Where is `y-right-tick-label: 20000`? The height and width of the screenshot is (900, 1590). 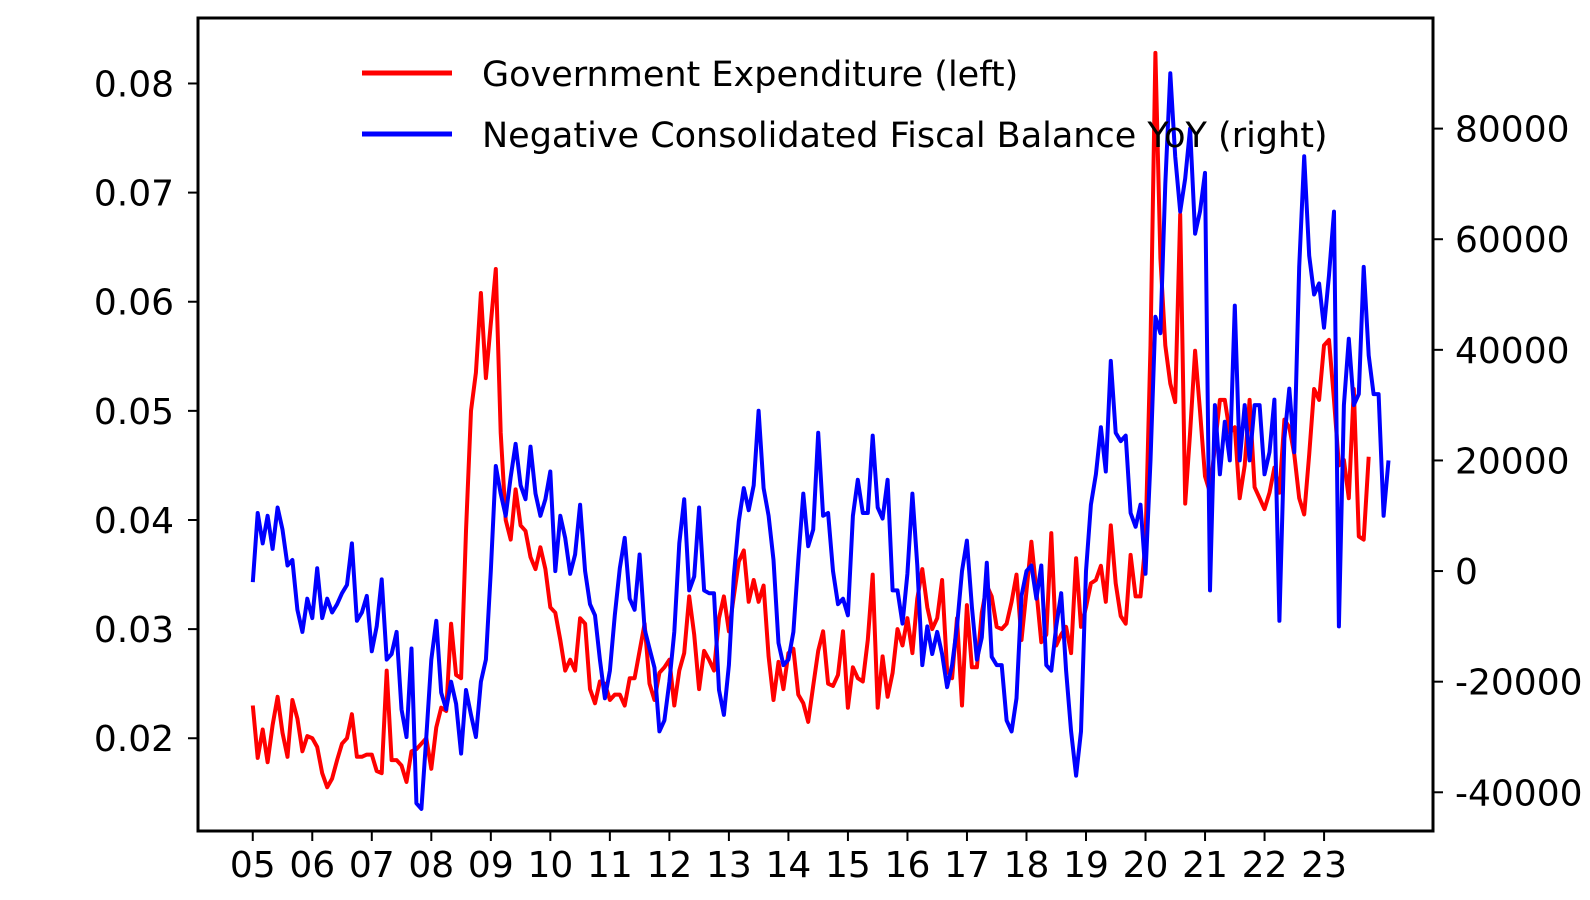 y-right-tick-label: 20000 is located at coordinates (1512, 461).